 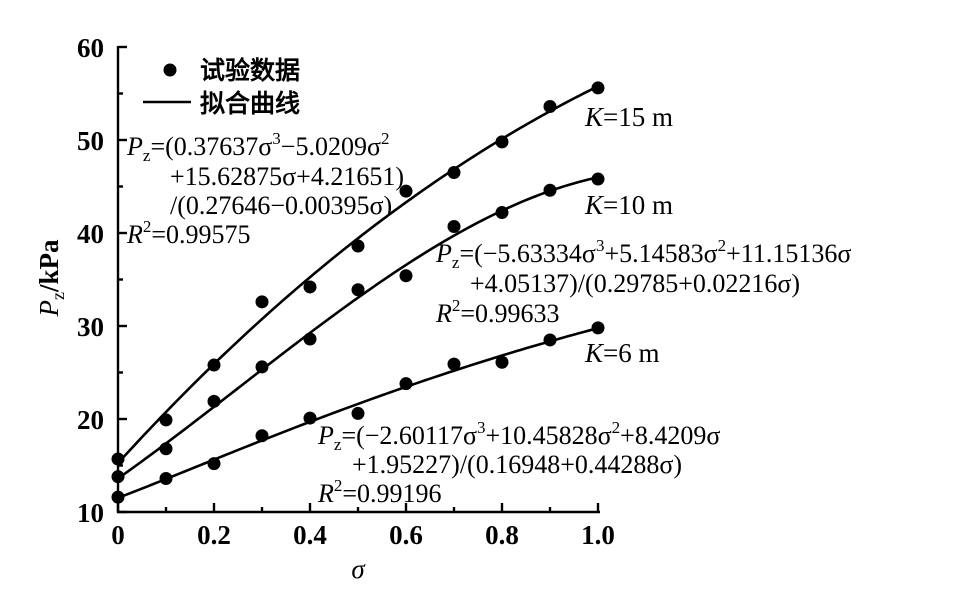 I want to click on equation-k10-r2: R2=0.99633, so click(x=497, y=312).